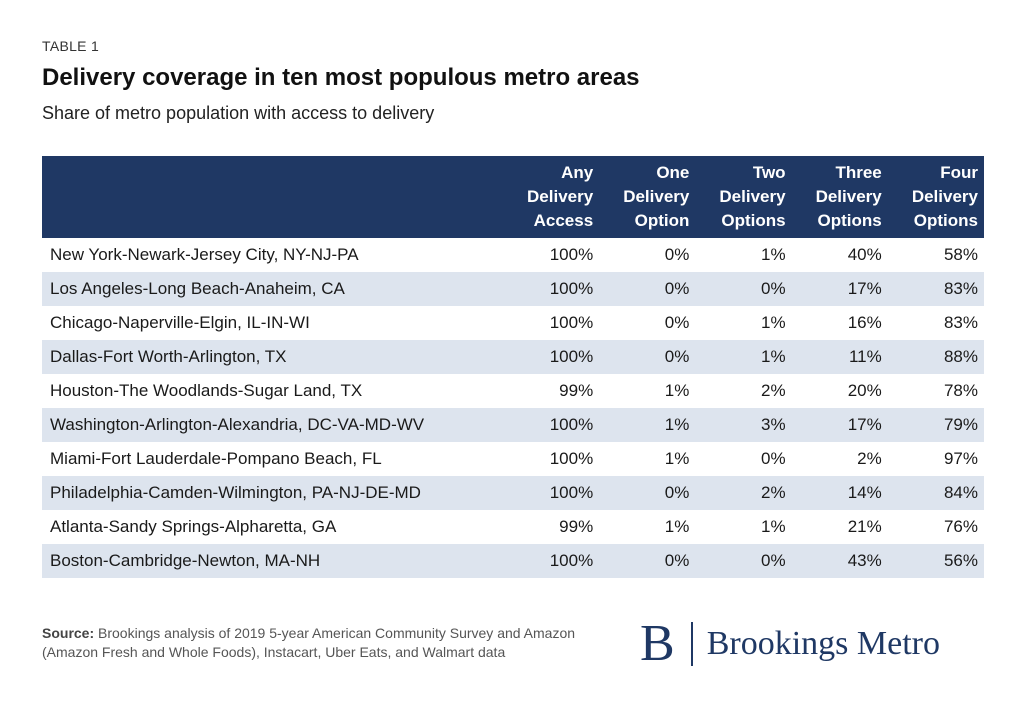 This screenshot has width=1024, height=708. What do you see at coordinates (960, 458) in the screenshot?
I see `cell-four: 97%` at bounding box center [960, 458].